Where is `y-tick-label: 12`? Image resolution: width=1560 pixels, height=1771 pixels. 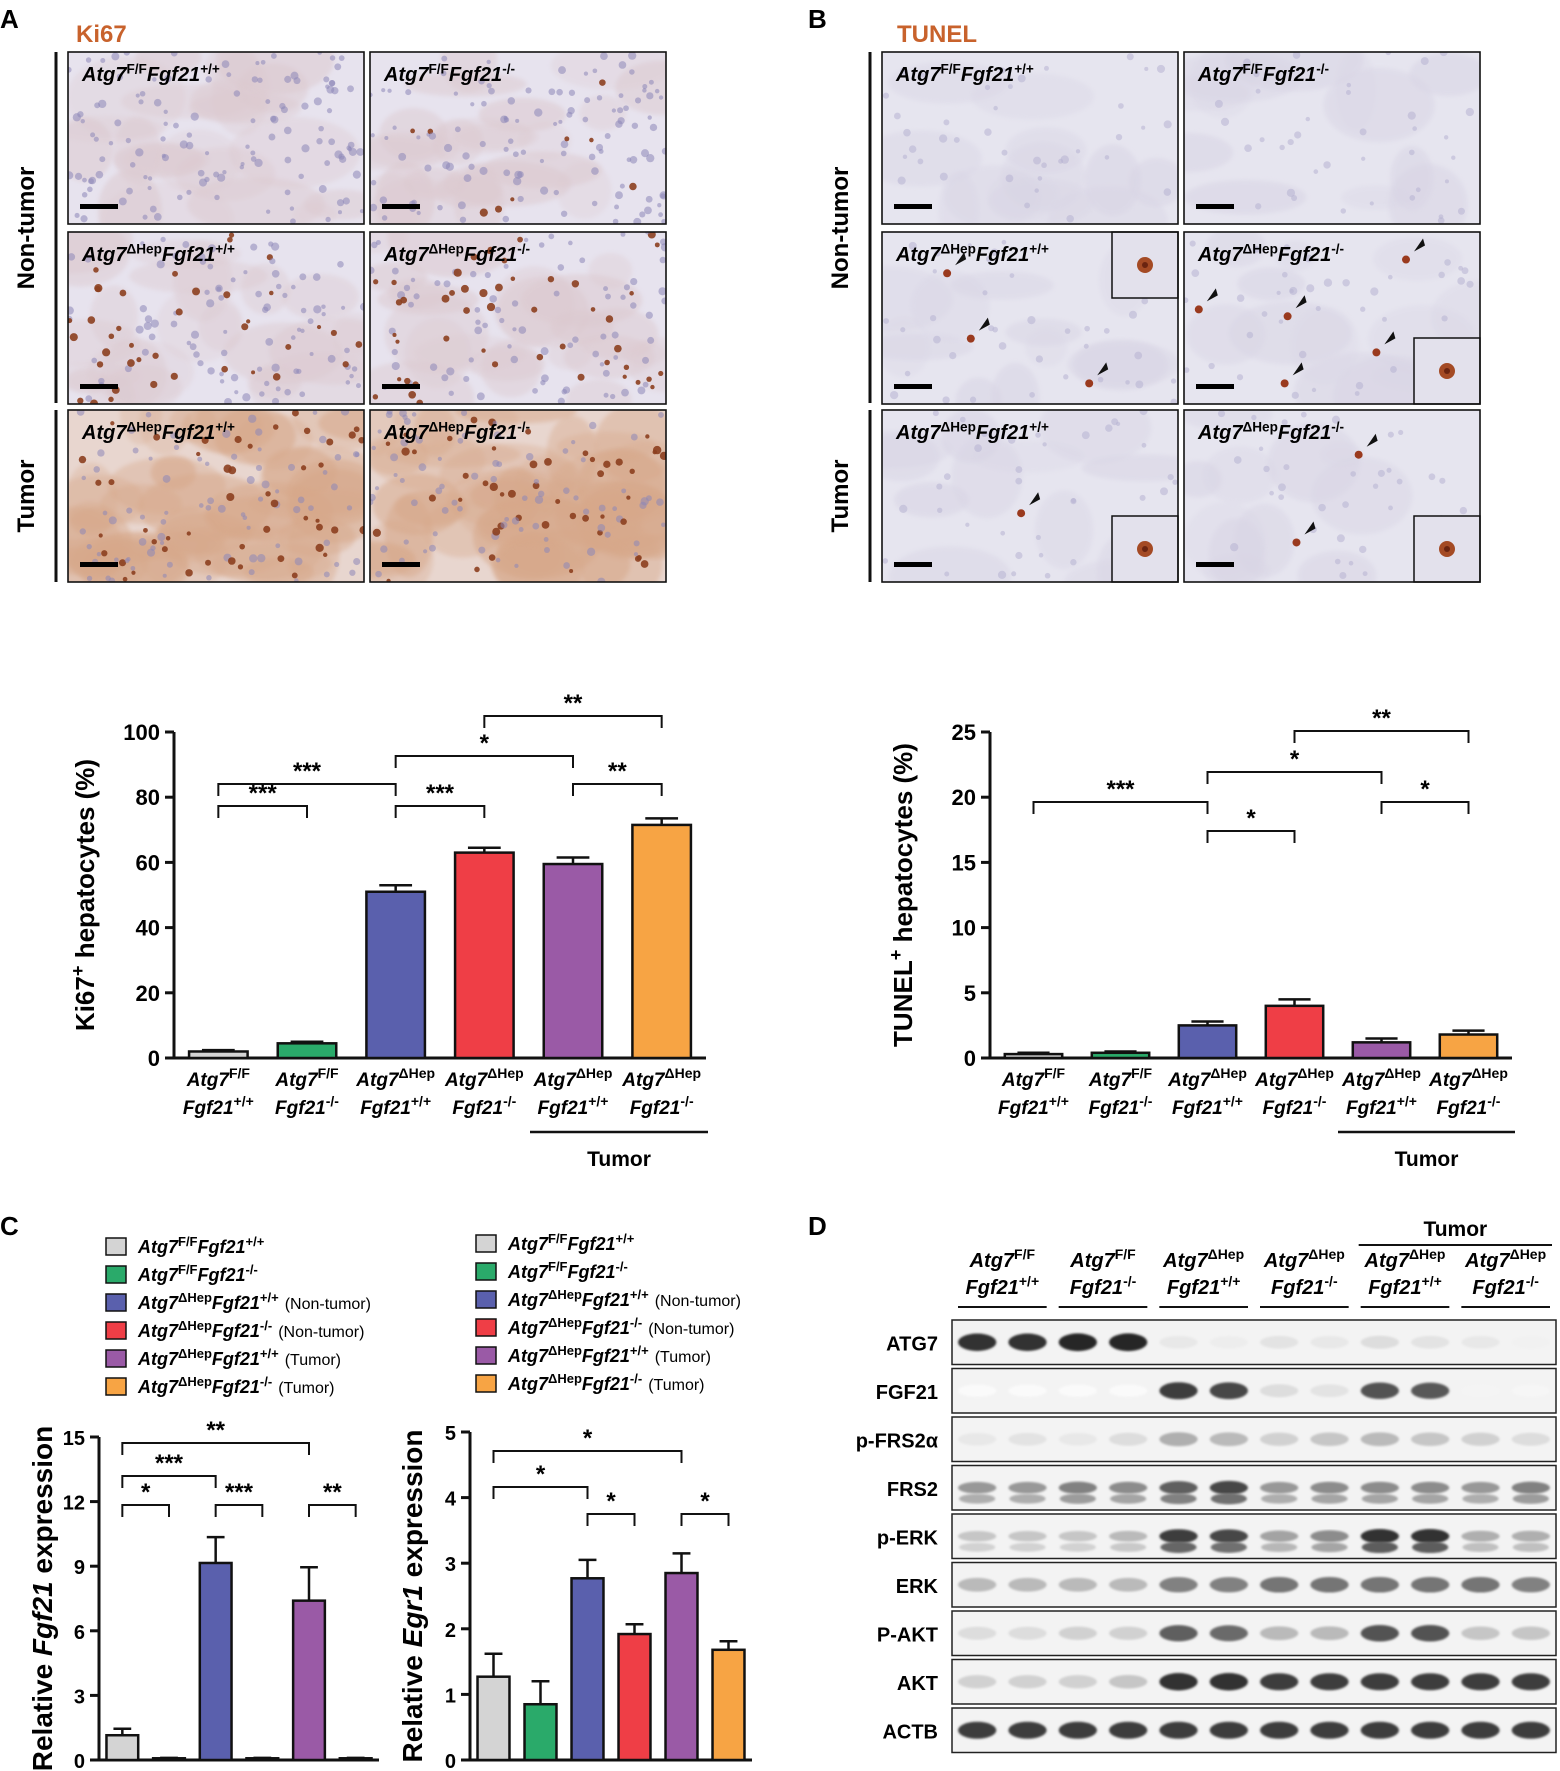 y-tick-label: 12 is located at coordinates (74, 1504).